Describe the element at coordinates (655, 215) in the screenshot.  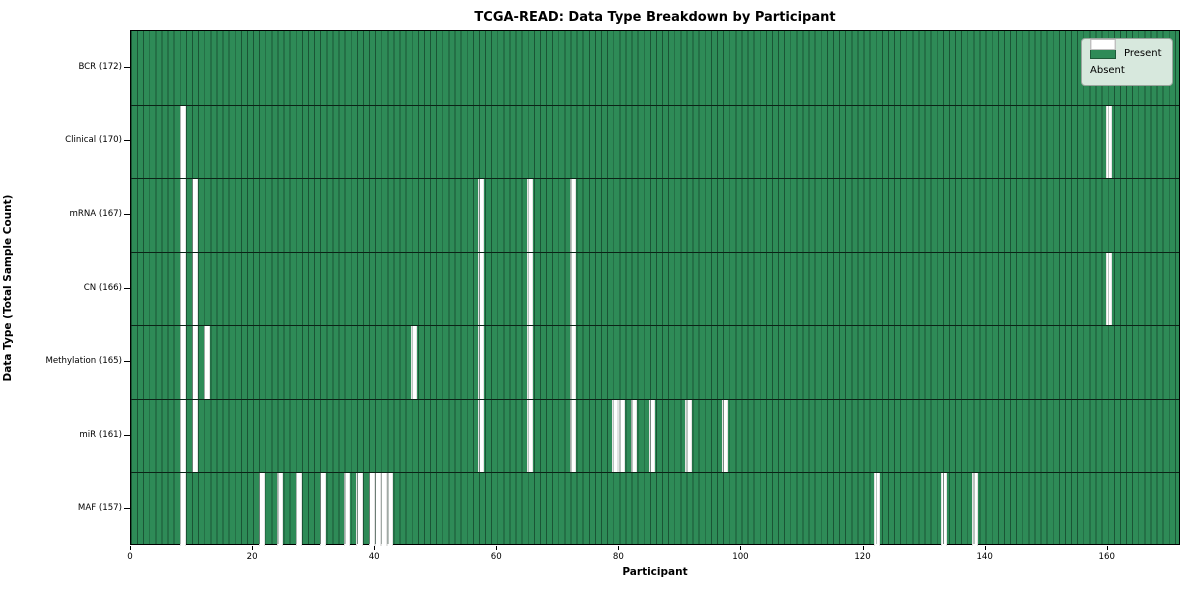
I see `matrix-row-mrna` at that location.